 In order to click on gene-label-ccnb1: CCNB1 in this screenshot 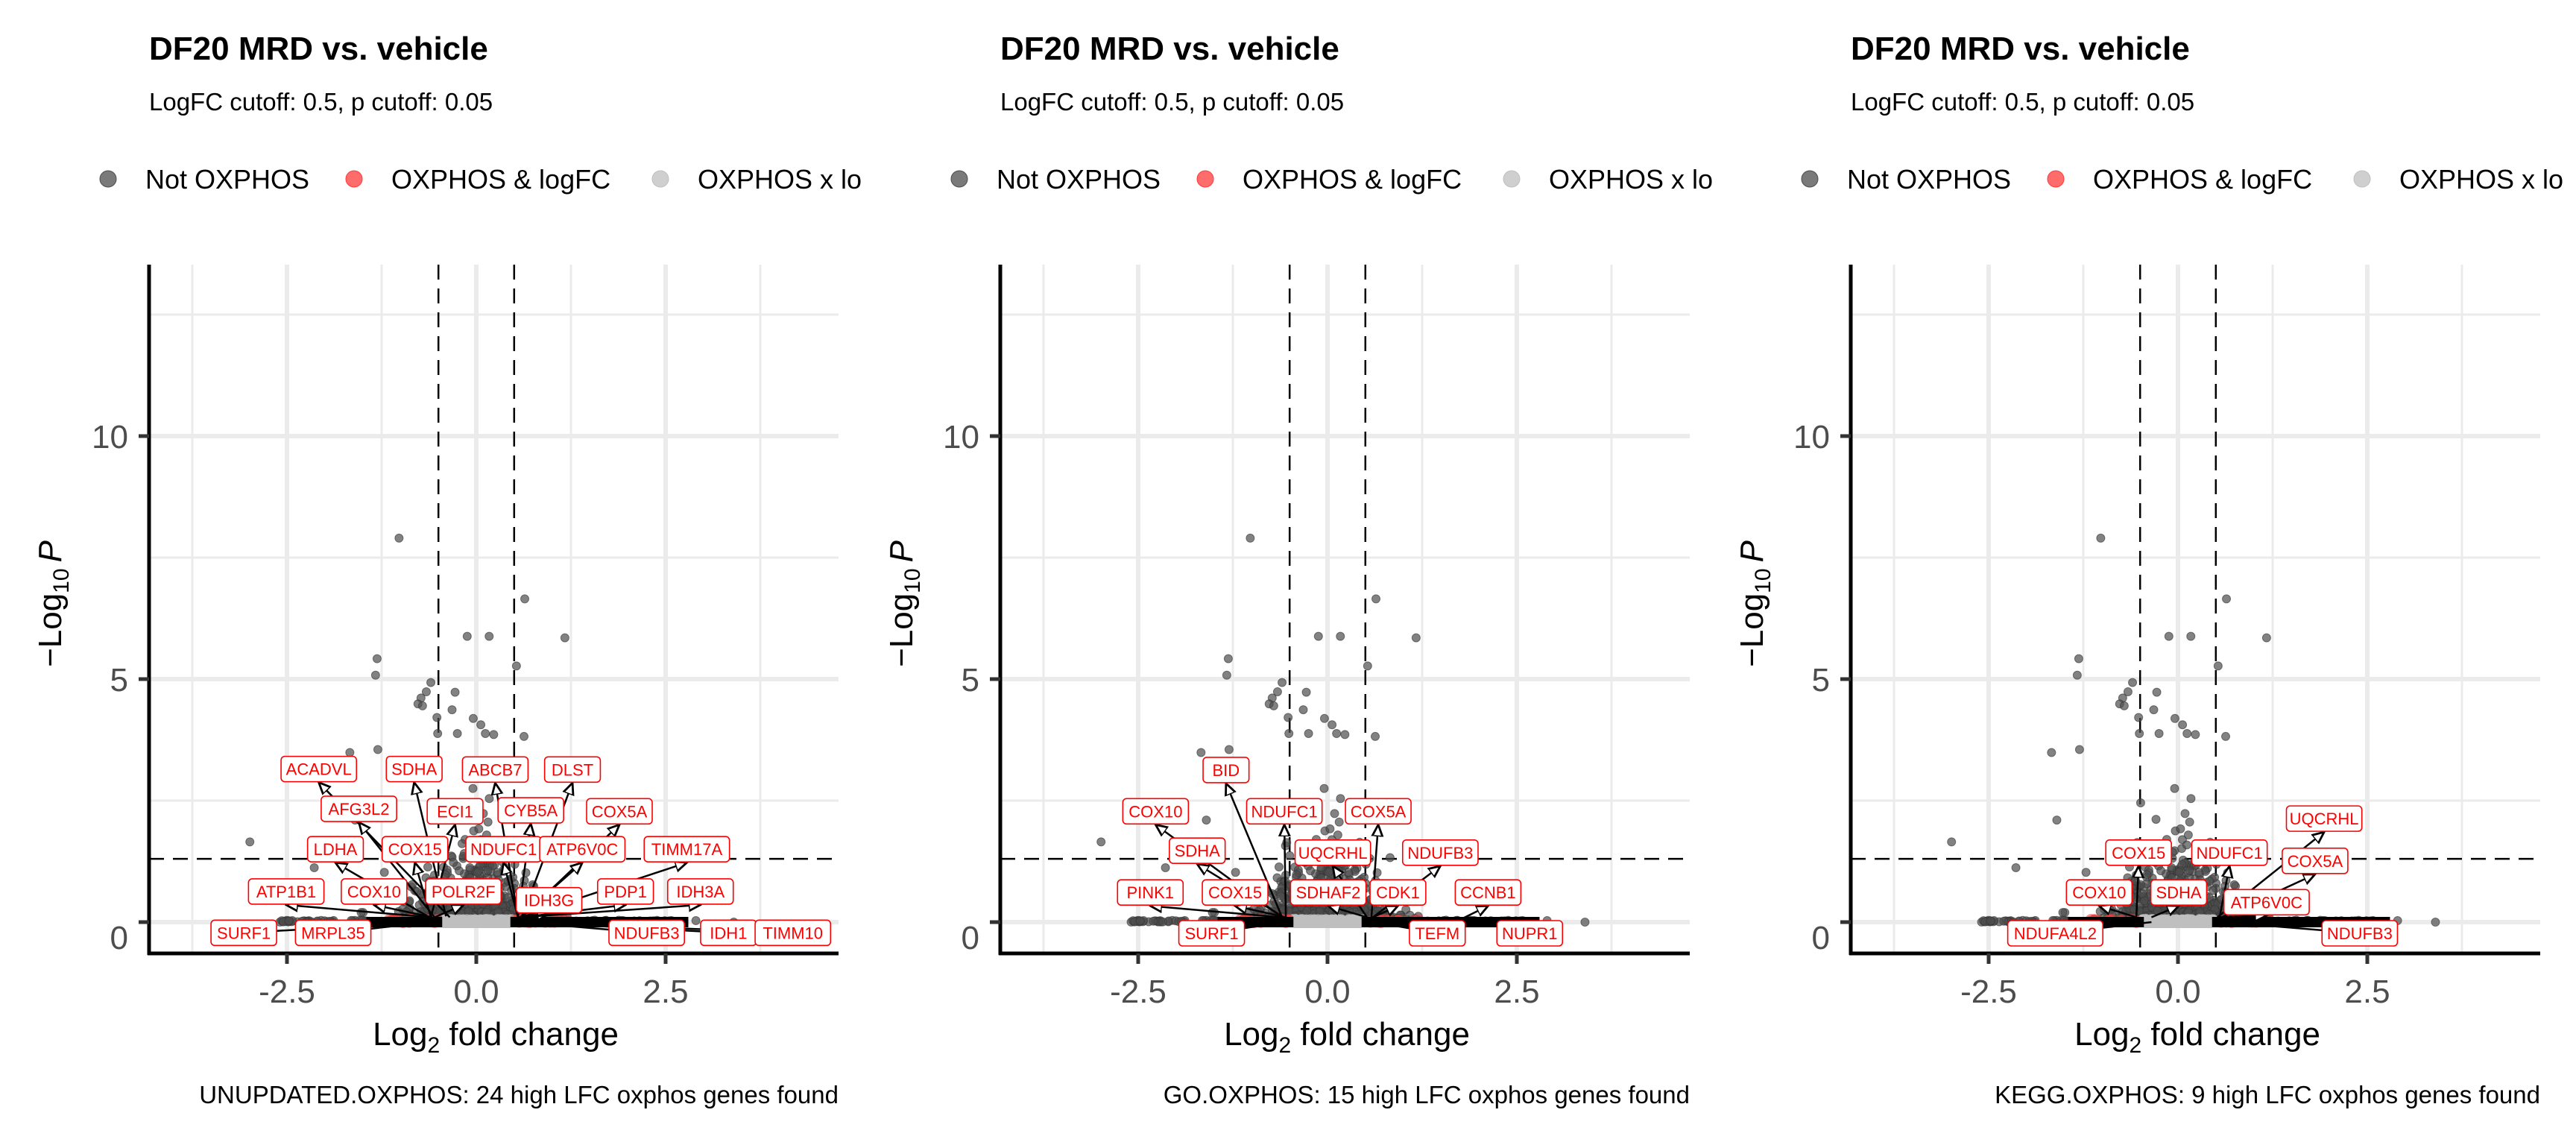, I will do `click(1488, 892)`.